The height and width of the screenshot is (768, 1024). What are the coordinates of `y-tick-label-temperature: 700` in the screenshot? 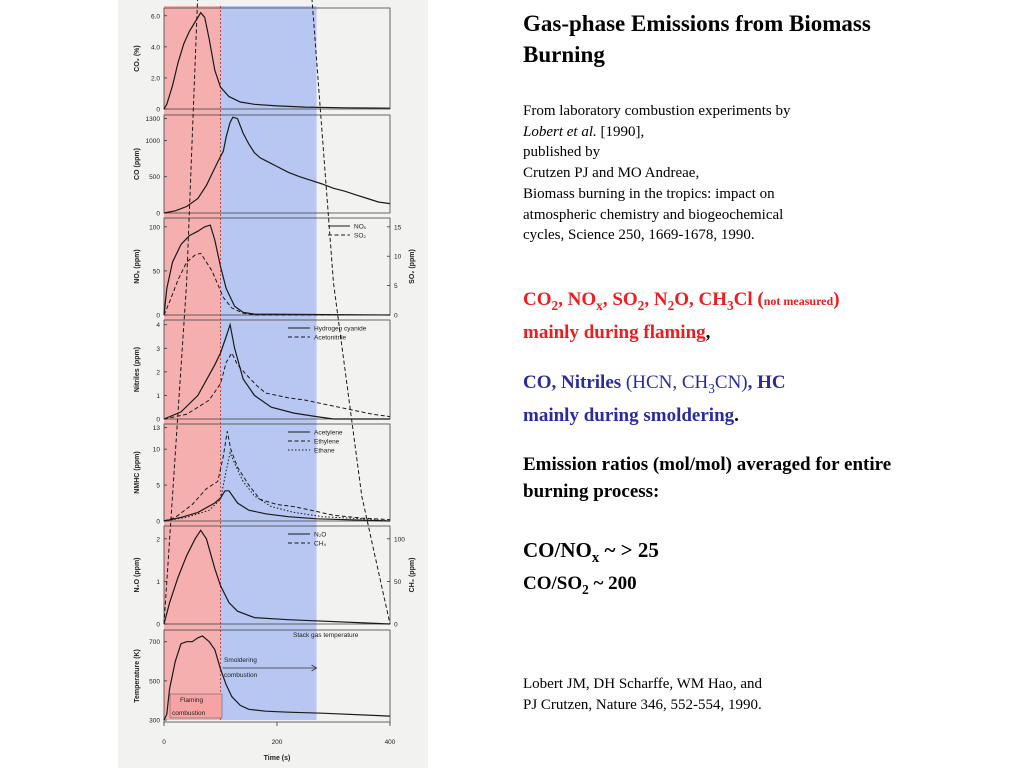 It's located at (154, 642).